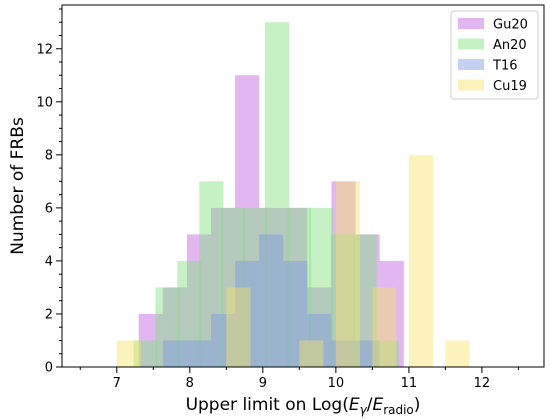  Describe the element at coordinates (263, 383) in the screenshot. I see `x-tick-label-9: 9` at that location.